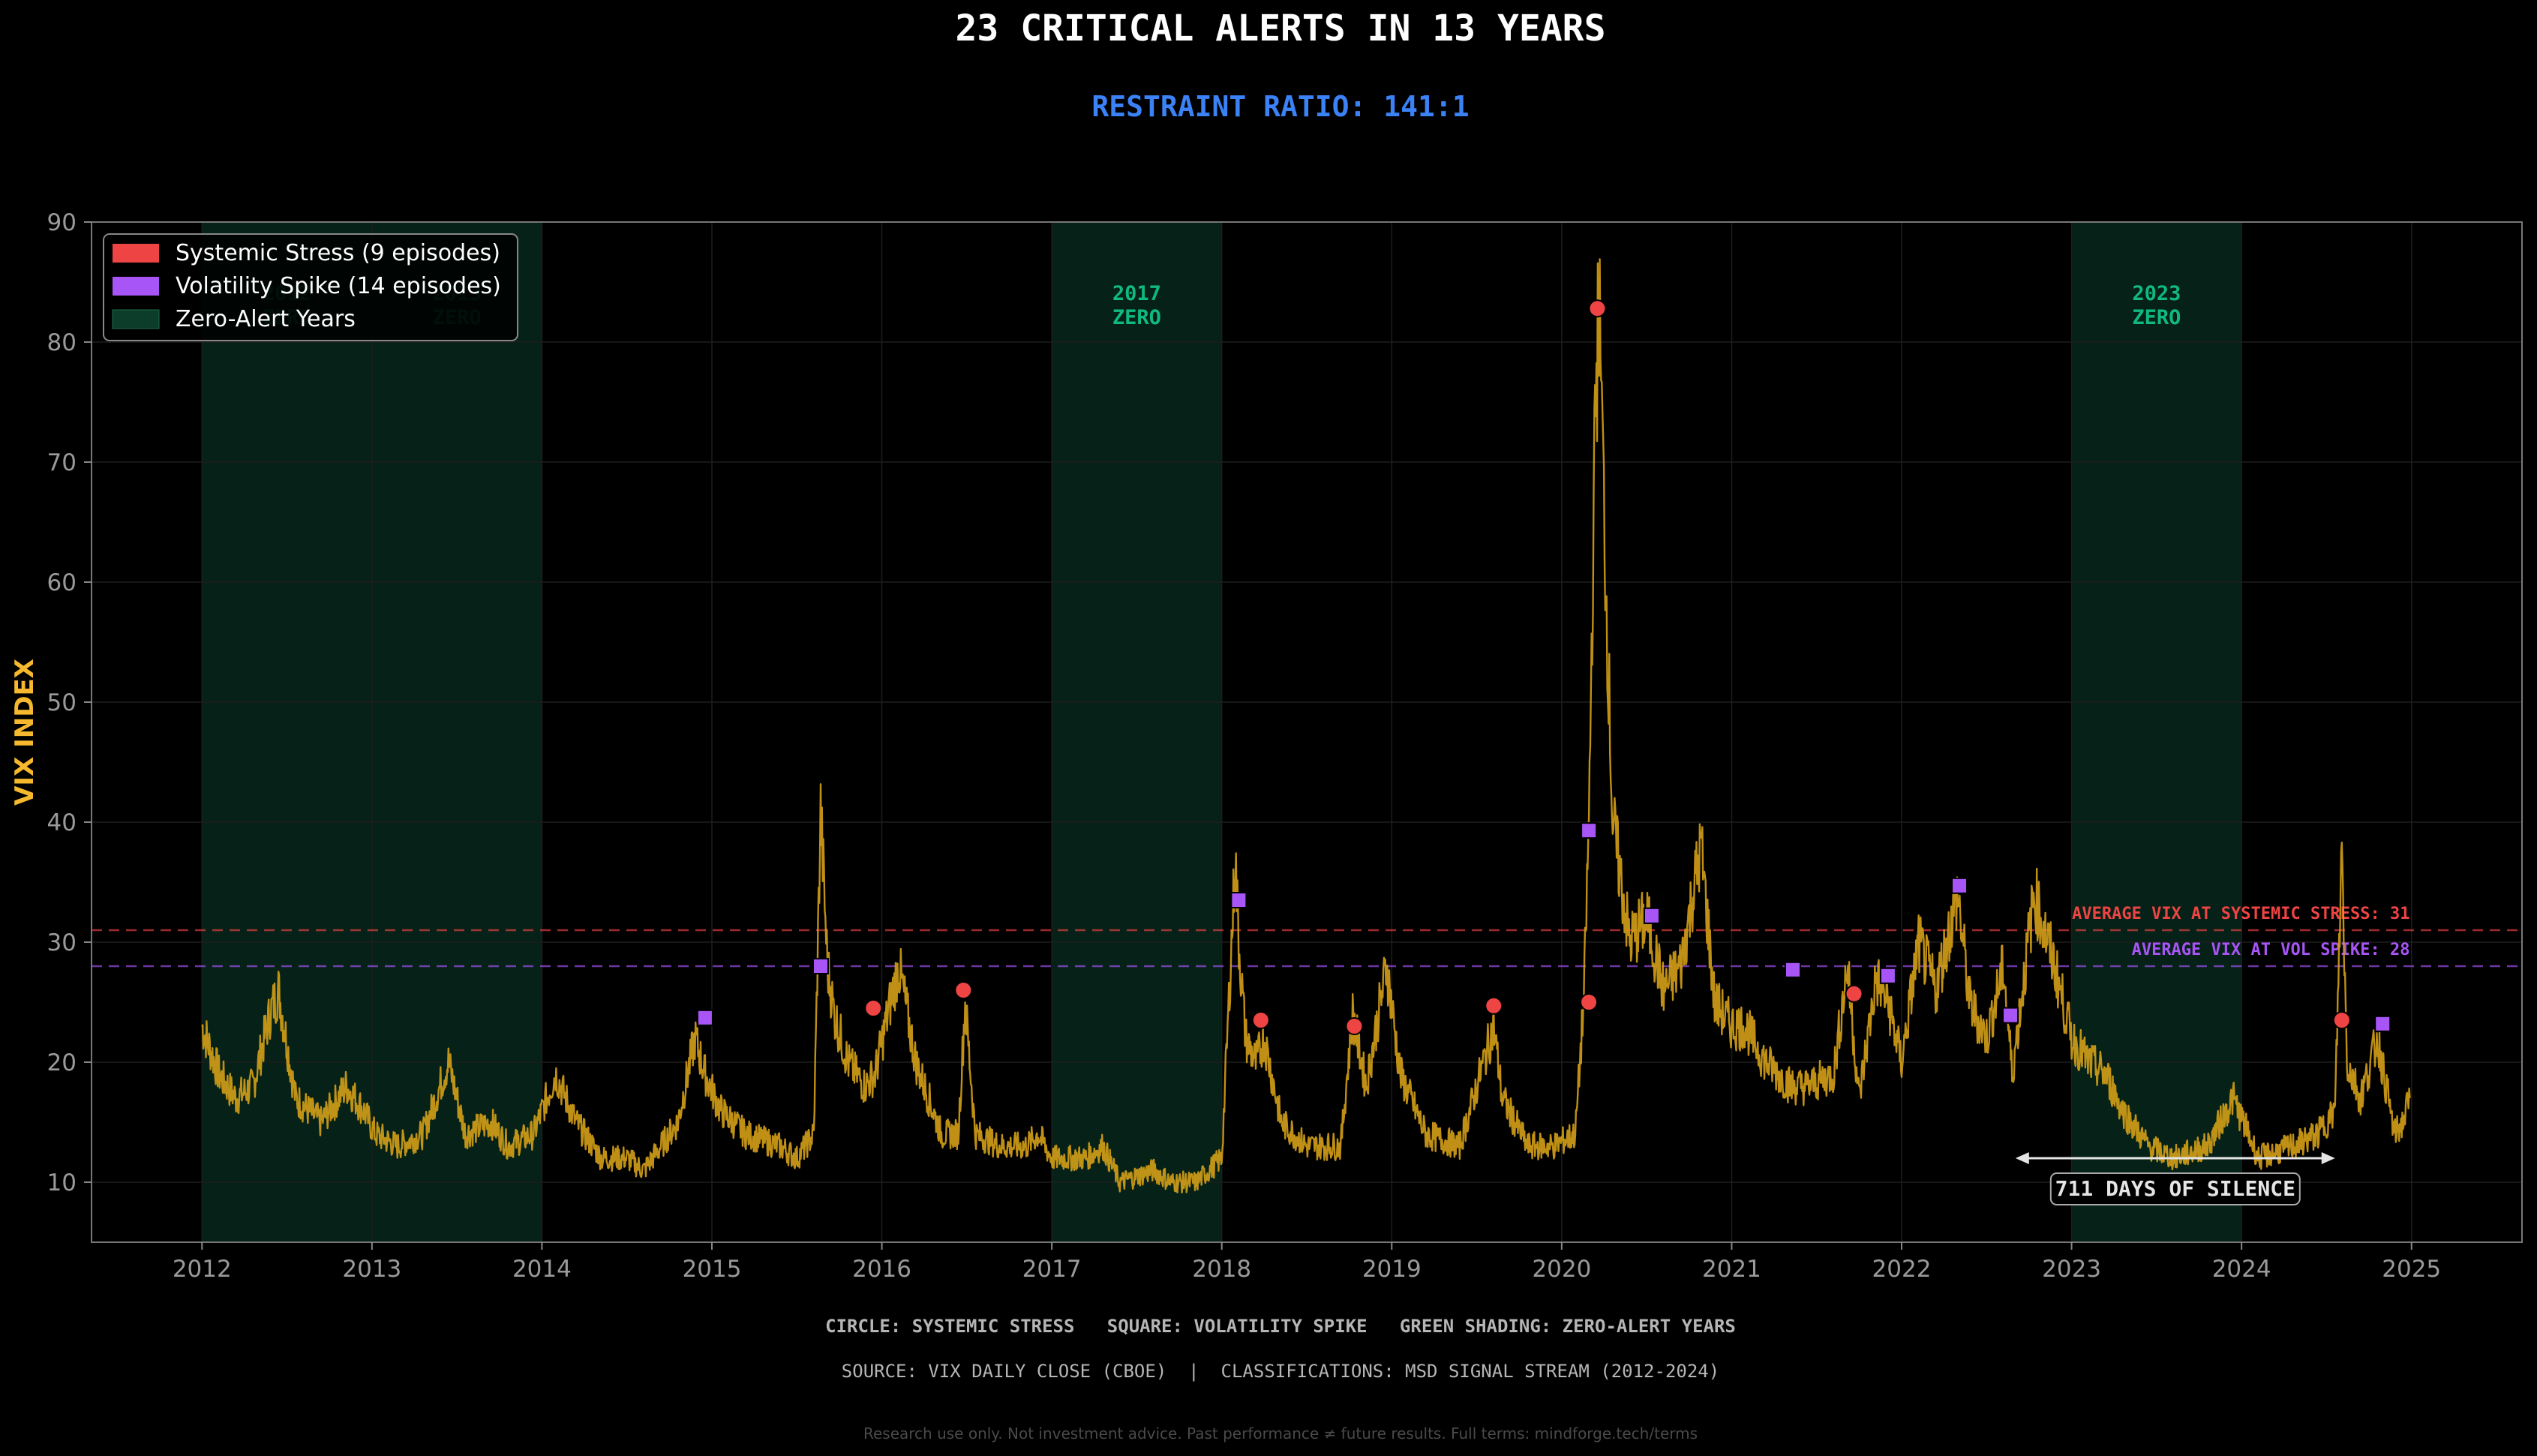 The height and width of the screenshot is (1456, 2537). What do you see at coordinates (62, 342) in the screenshot?
I see `y-tick-label: 80` at bounding box center [62, 342].